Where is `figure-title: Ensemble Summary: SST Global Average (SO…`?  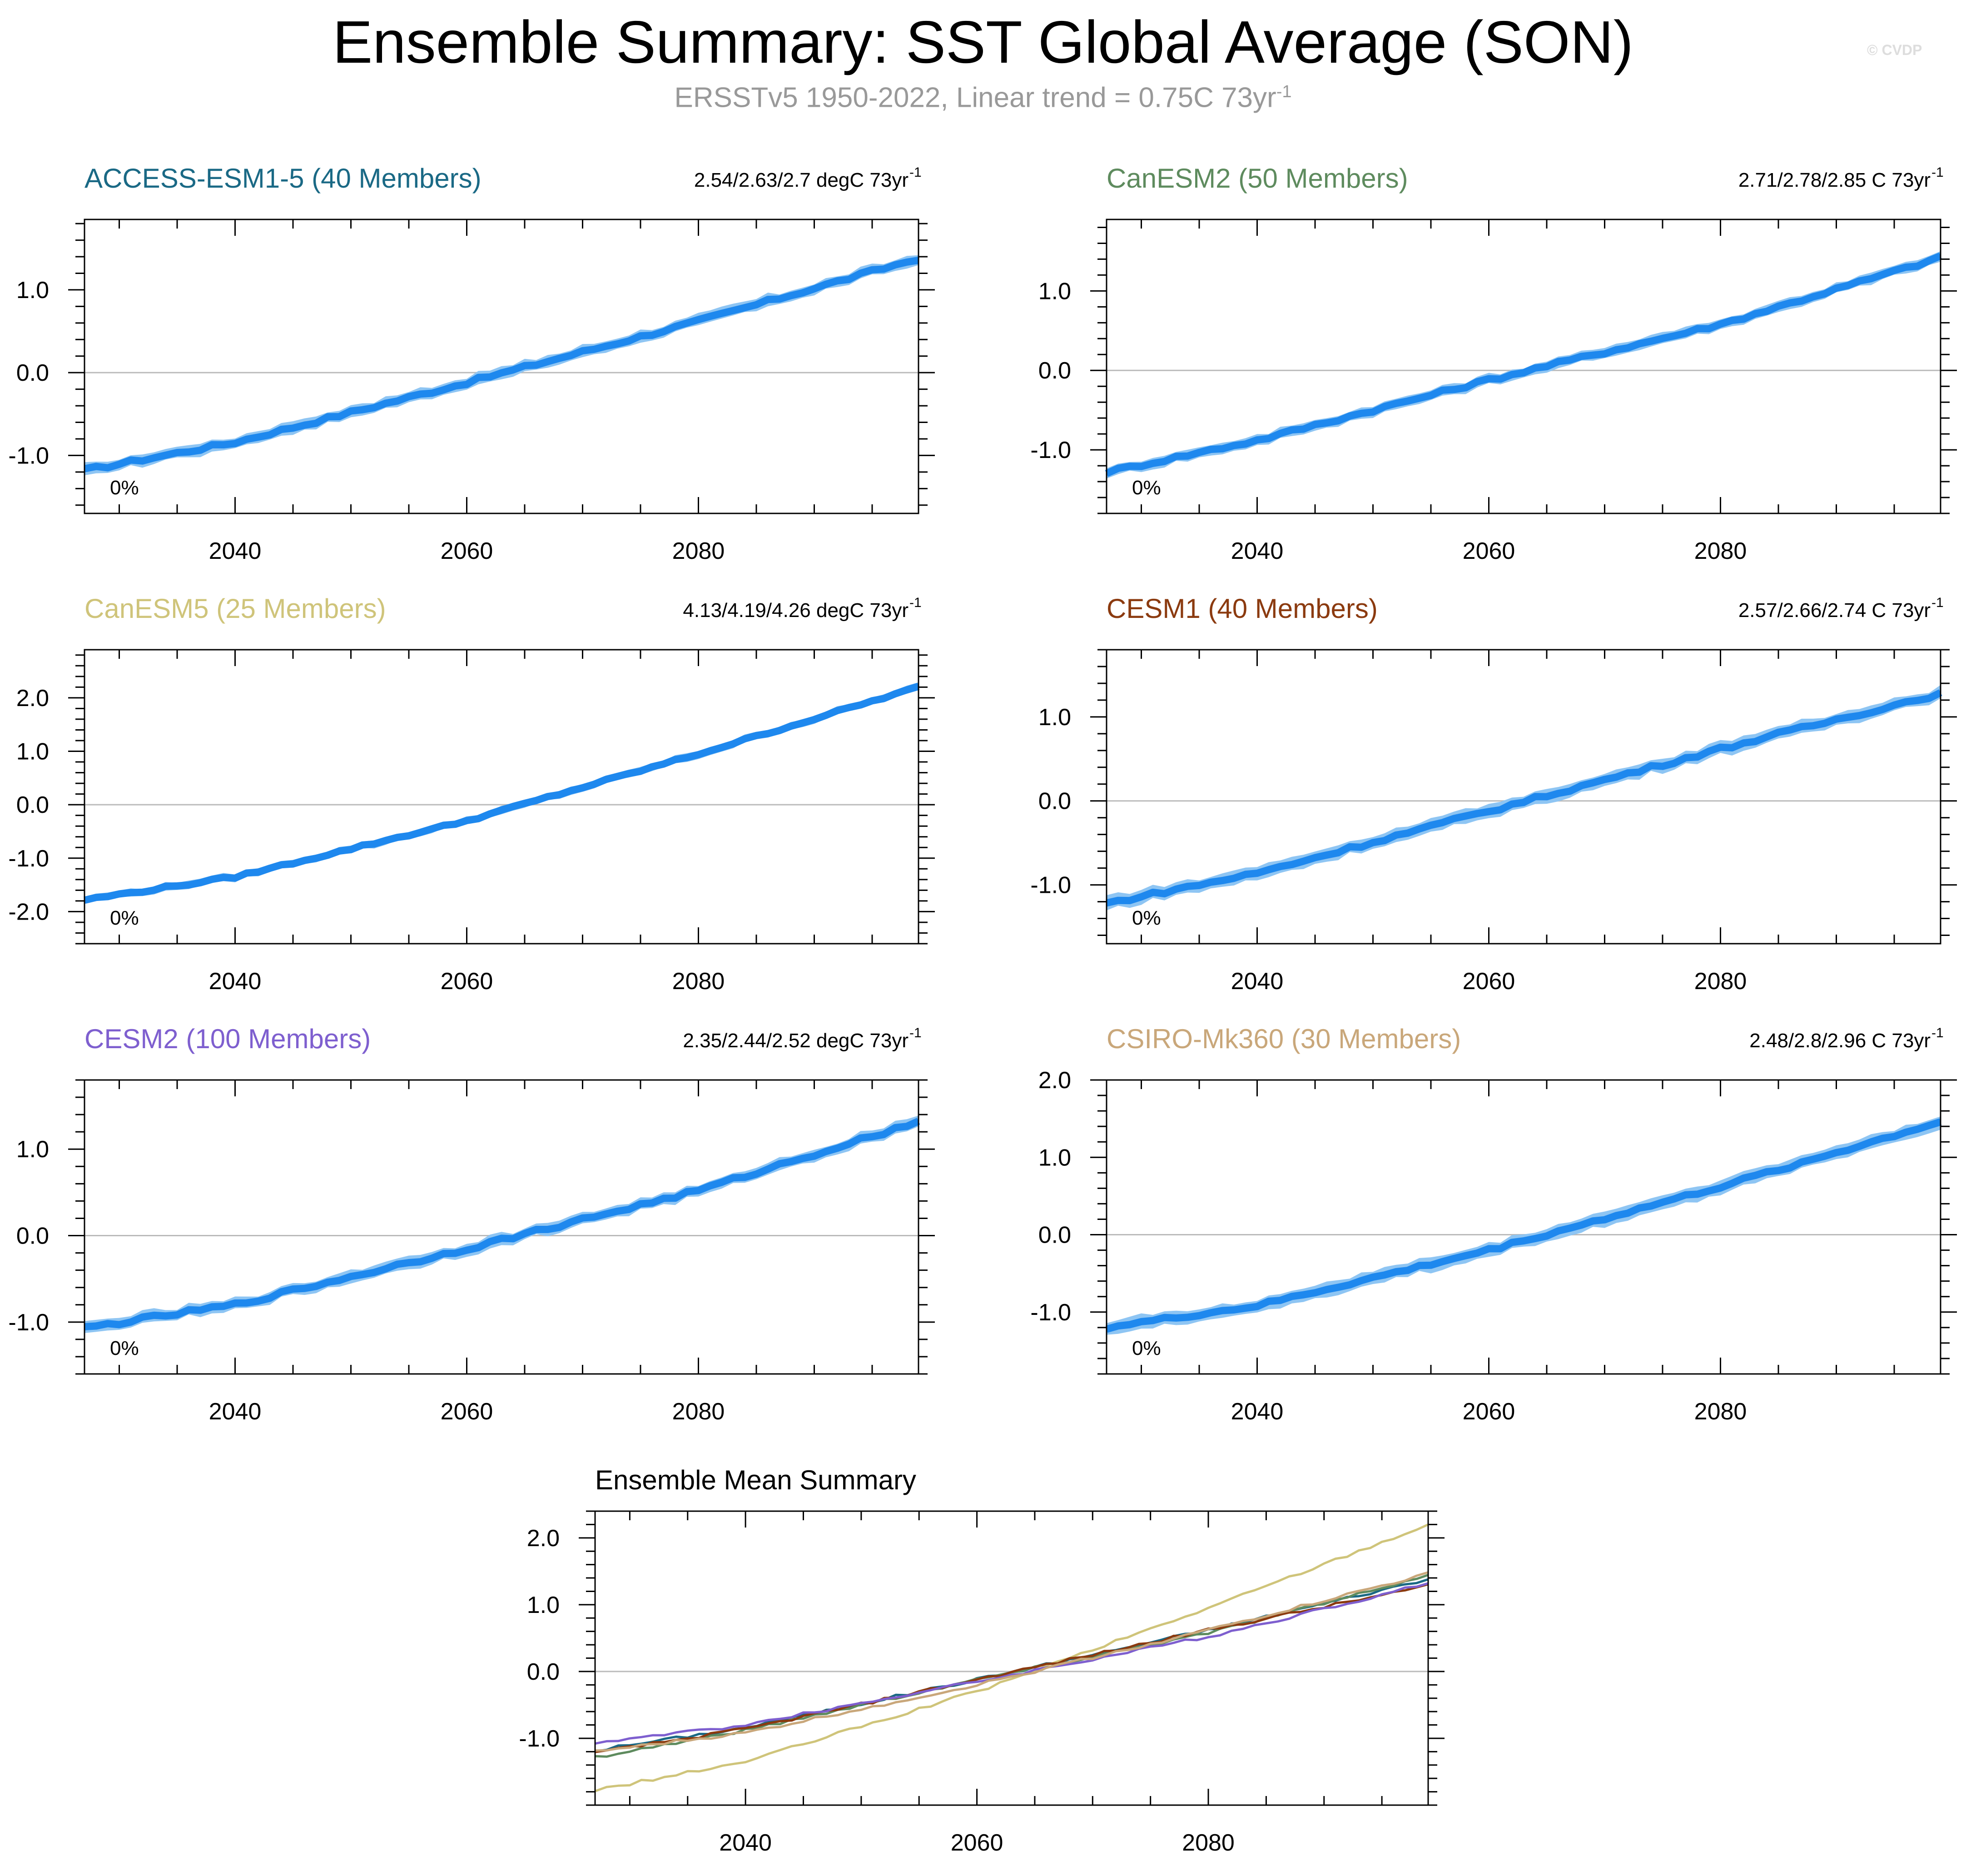
figure-title: Ensemble Summary: SST Global Average (SO… is located at coordinates (983, 42).